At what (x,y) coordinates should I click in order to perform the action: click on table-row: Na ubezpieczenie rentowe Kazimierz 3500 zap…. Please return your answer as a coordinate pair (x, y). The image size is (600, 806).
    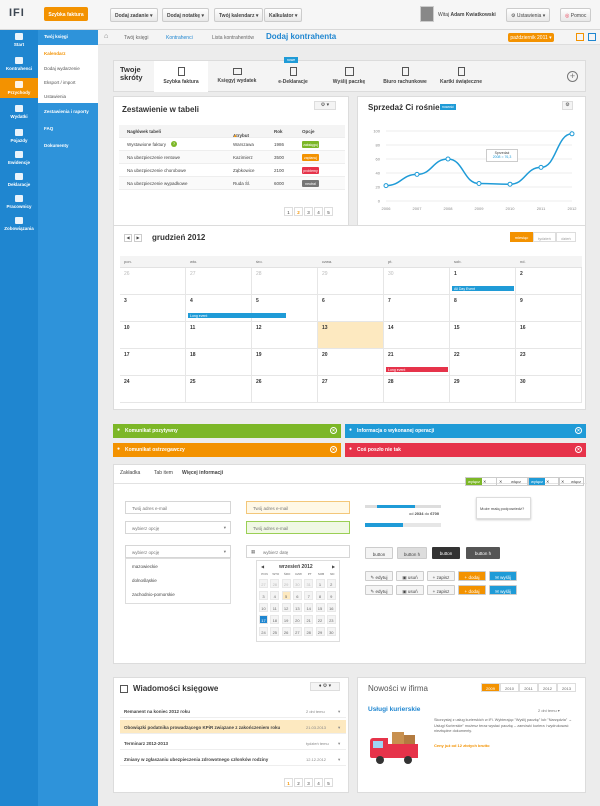
    Looking at the image, I should click on (232, 157).